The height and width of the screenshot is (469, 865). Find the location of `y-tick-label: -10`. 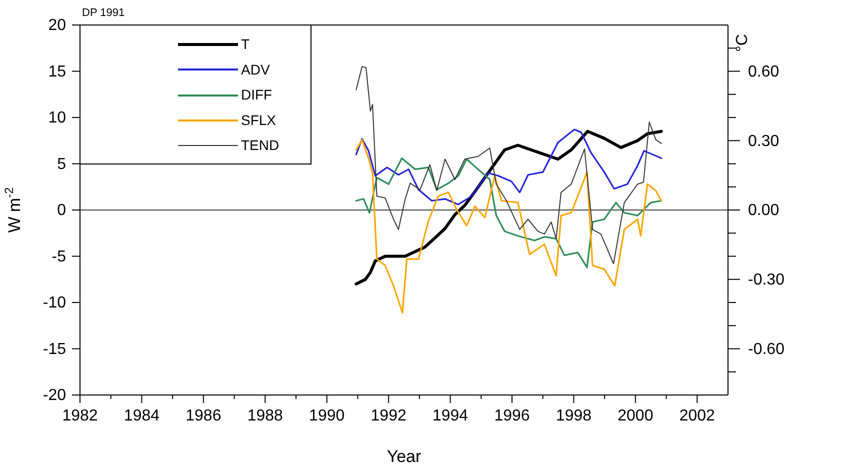

y-tick-label: -10 is located at coordinates (54, 303).